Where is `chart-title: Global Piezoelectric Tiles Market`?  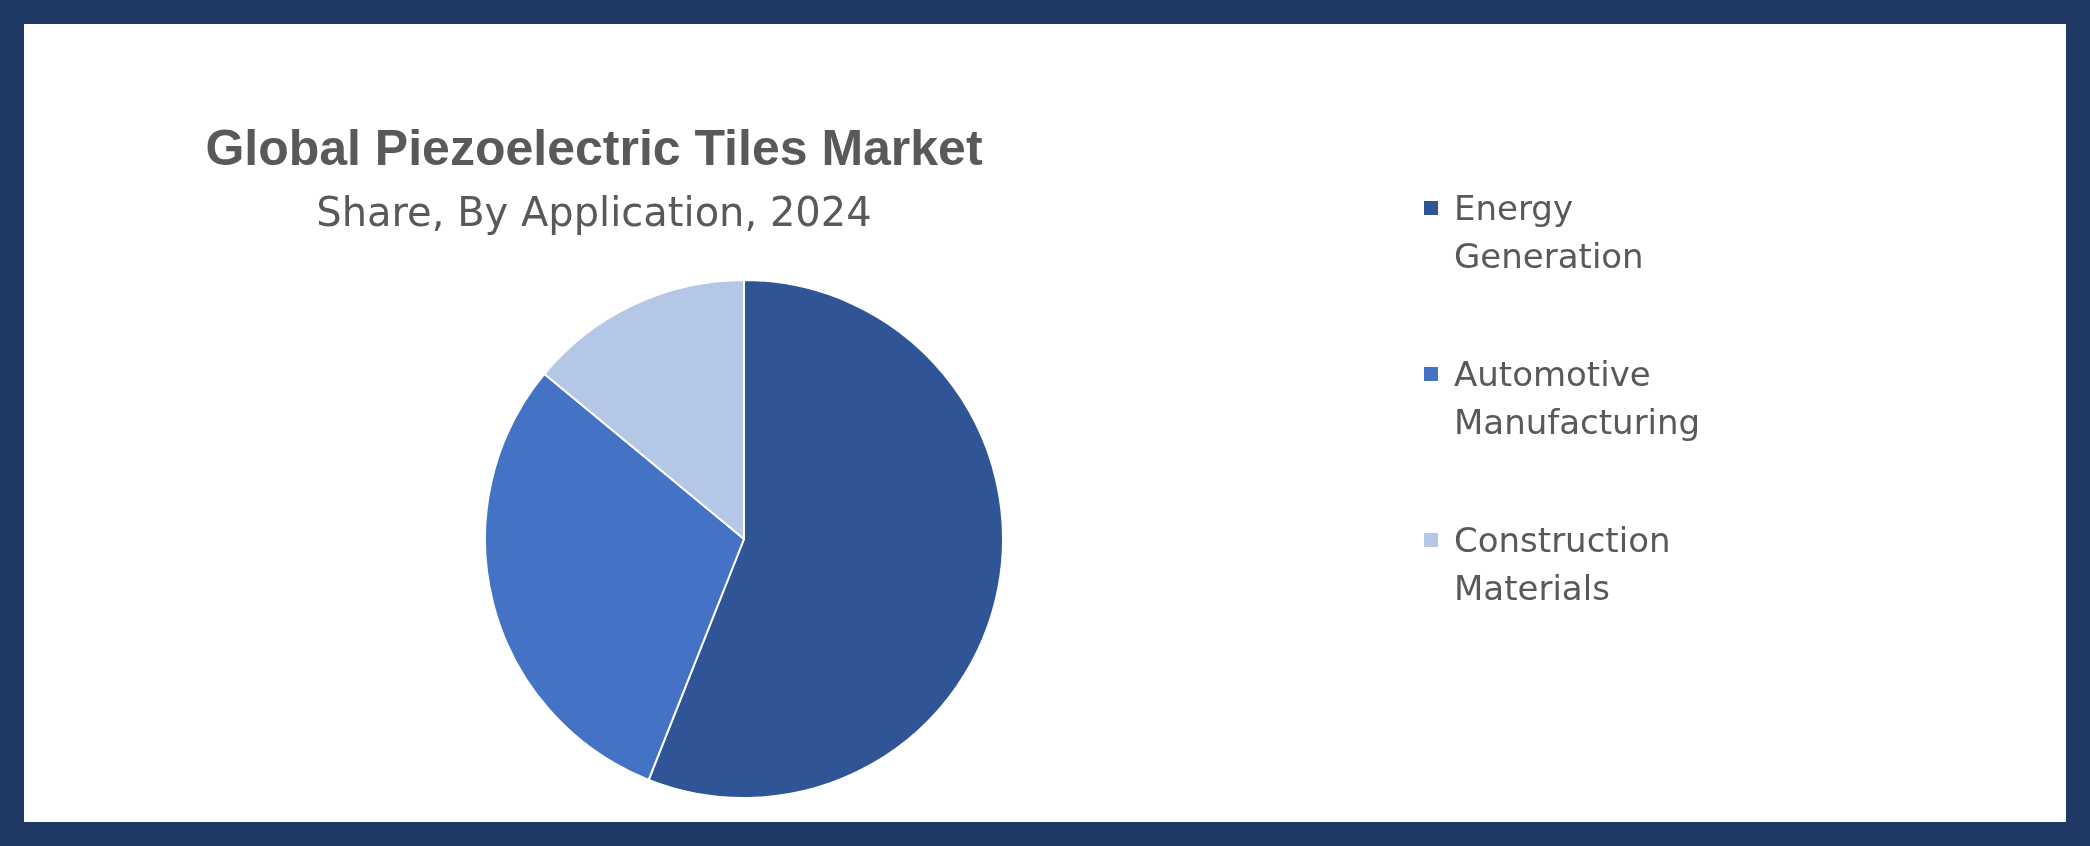 chart-title: Global Piezoelectric Tiles Market is located at coordinates (594, 148).